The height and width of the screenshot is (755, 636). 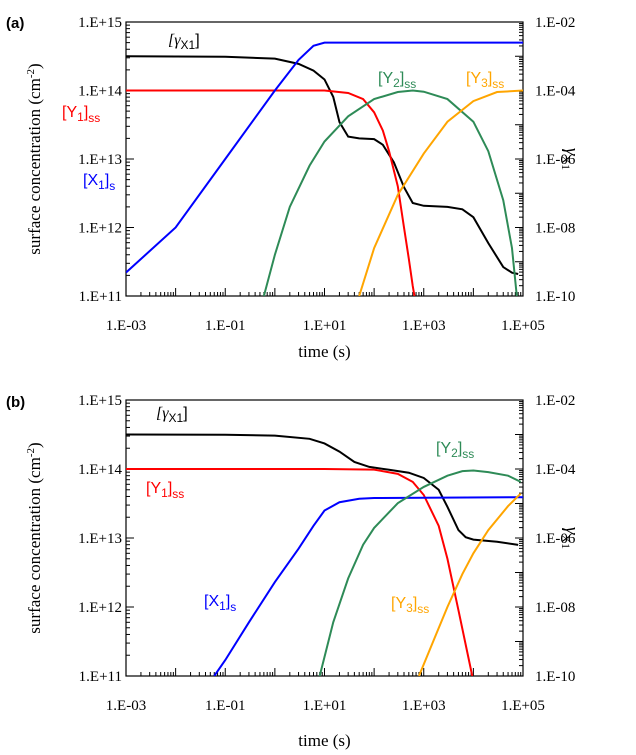 I want to click on panel-label: (b), so click(x=15, y=402).